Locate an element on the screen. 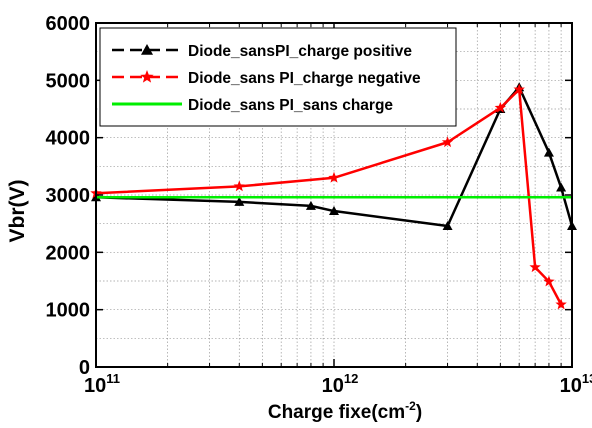 The height and width of the screenshot is (428, 592). x-tick-label: 1011 is located at coordinates (102, 384).